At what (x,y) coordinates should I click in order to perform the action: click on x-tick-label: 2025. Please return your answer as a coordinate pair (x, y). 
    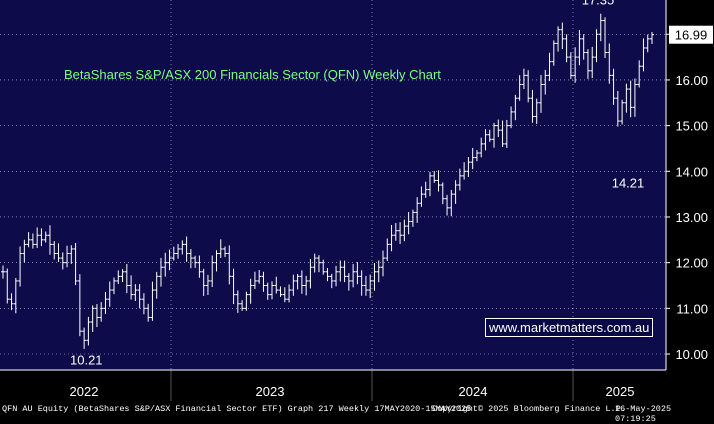
    Looking at the image, I should click on (620, 391).